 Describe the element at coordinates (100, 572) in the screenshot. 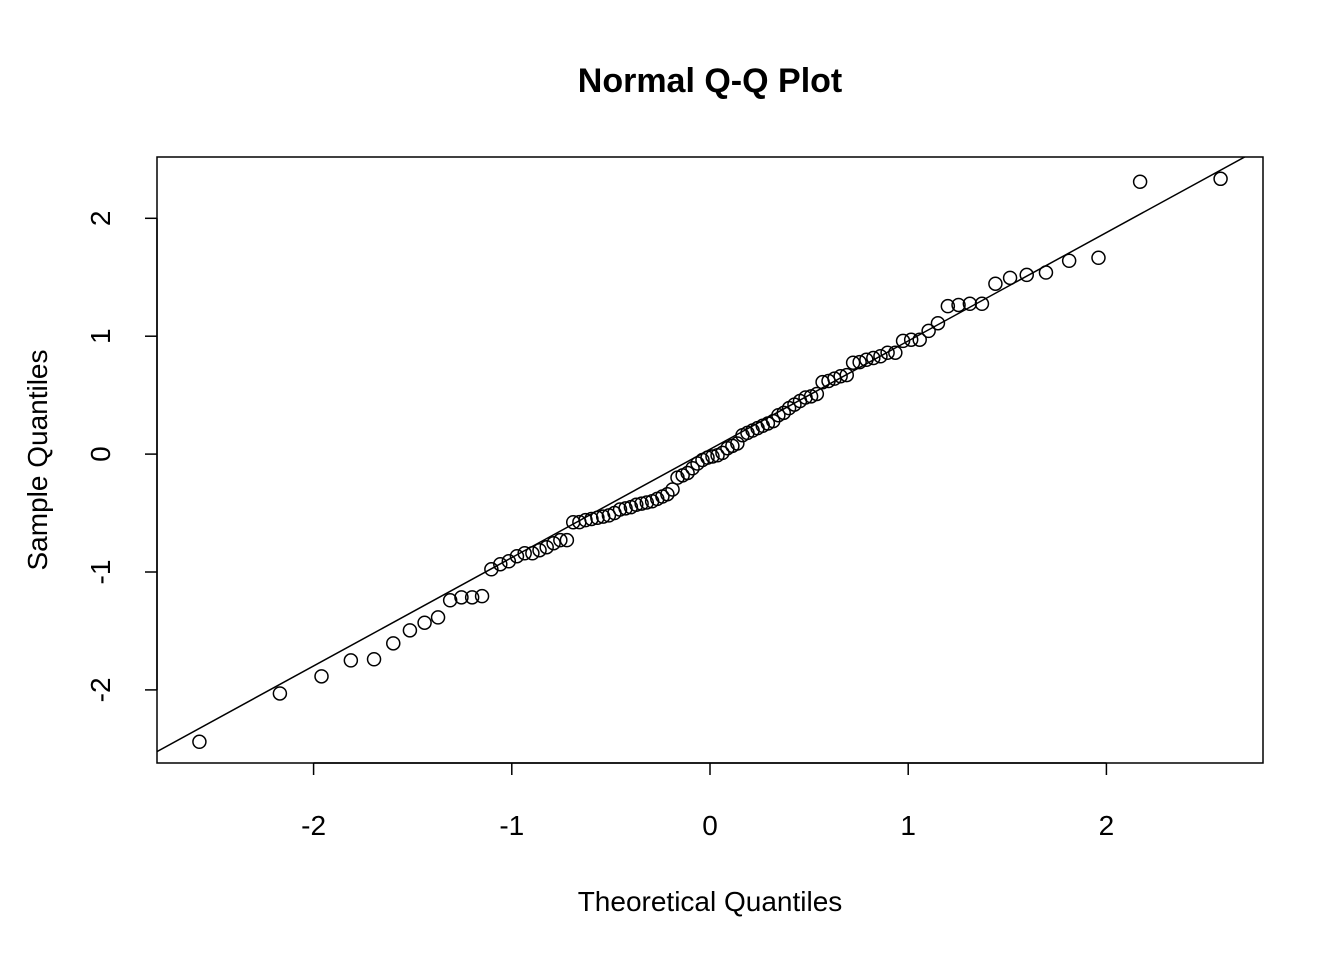

I see `y-tick-label: -1` at that location.